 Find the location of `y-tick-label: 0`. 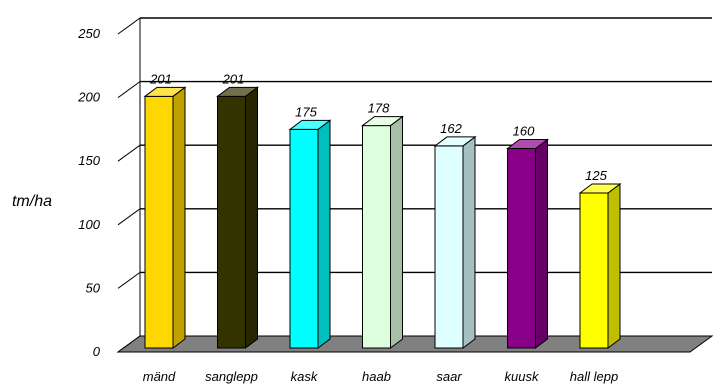

y-tick-label: 0 is located at coordinates (97, 351).